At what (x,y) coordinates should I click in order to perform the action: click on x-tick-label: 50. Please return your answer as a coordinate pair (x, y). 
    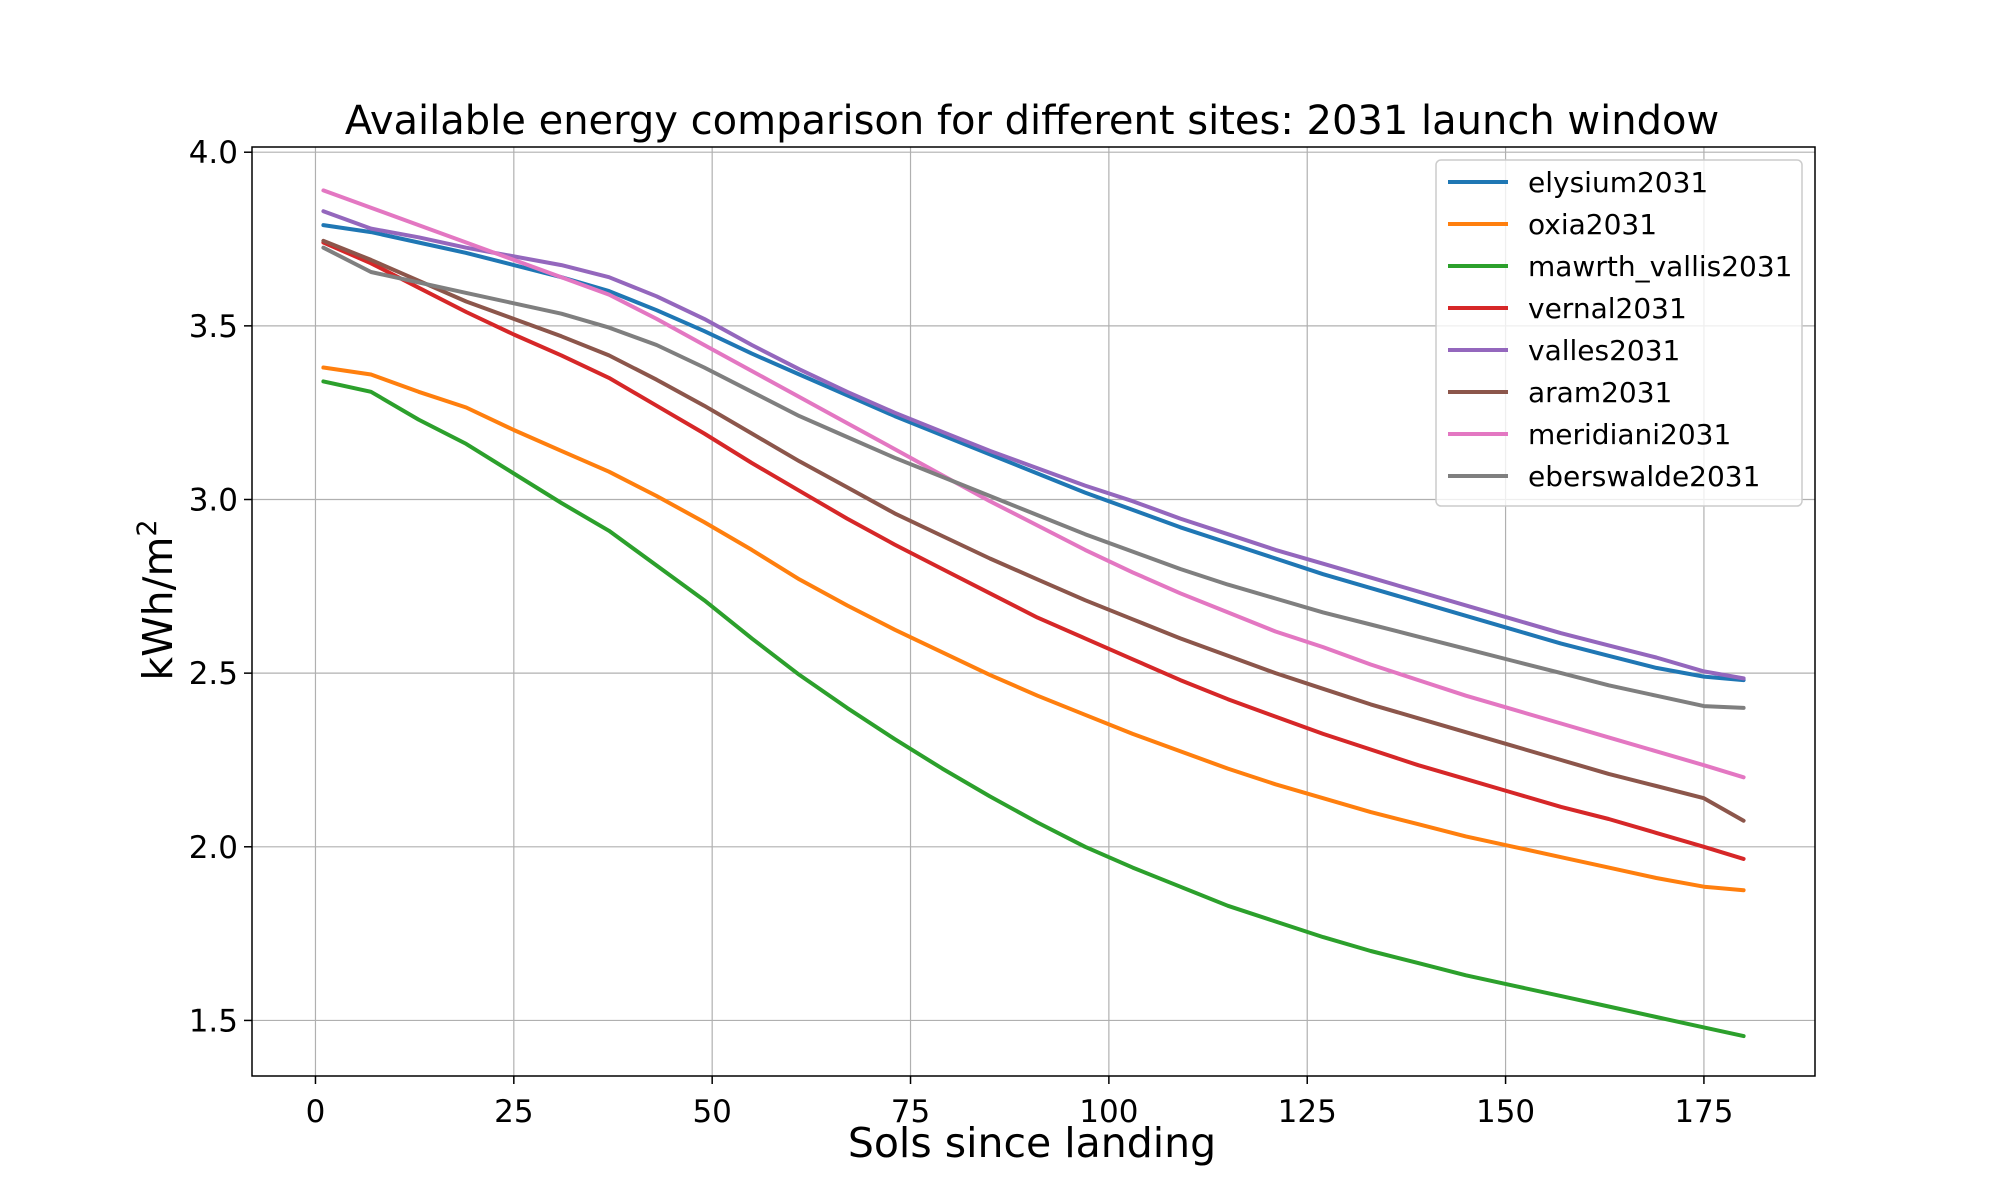
    Looking at the image, I should click on (711, 1112).